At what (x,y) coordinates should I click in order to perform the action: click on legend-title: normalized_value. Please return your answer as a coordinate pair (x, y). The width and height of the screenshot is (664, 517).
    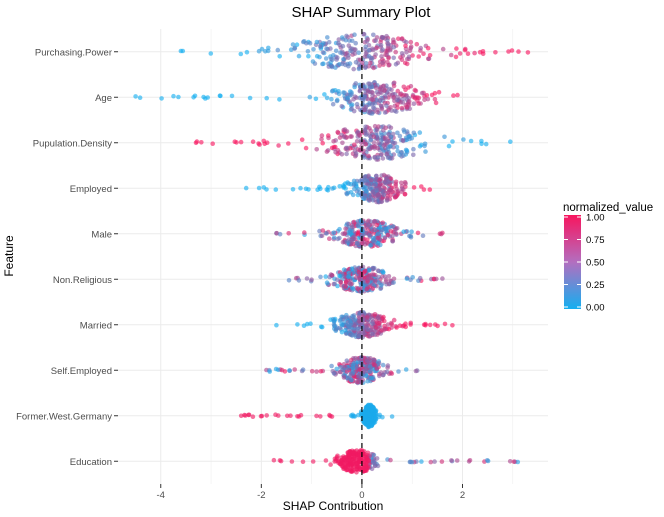
    Looking at the image, I should click on (608, 208).